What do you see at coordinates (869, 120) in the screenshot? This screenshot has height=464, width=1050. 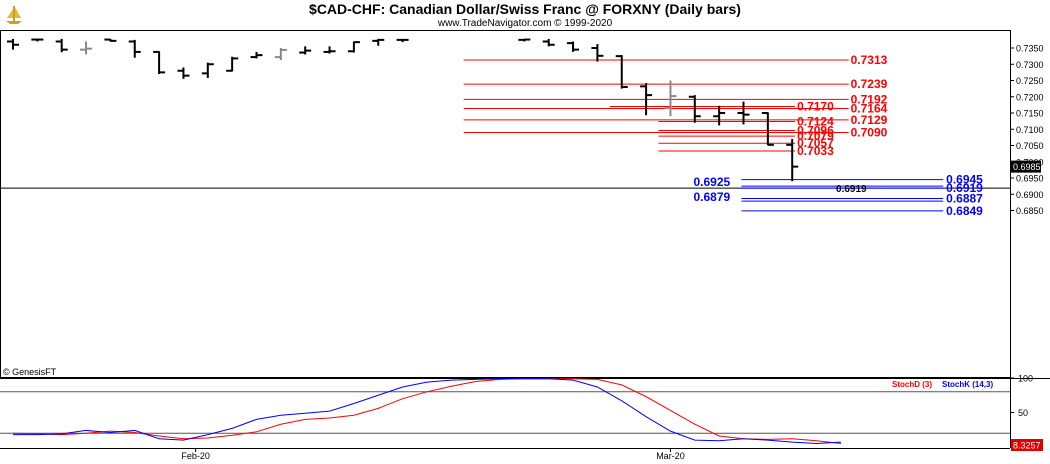 I see `retracement-level-label: 0.7129` at bounding box center [869, 120].